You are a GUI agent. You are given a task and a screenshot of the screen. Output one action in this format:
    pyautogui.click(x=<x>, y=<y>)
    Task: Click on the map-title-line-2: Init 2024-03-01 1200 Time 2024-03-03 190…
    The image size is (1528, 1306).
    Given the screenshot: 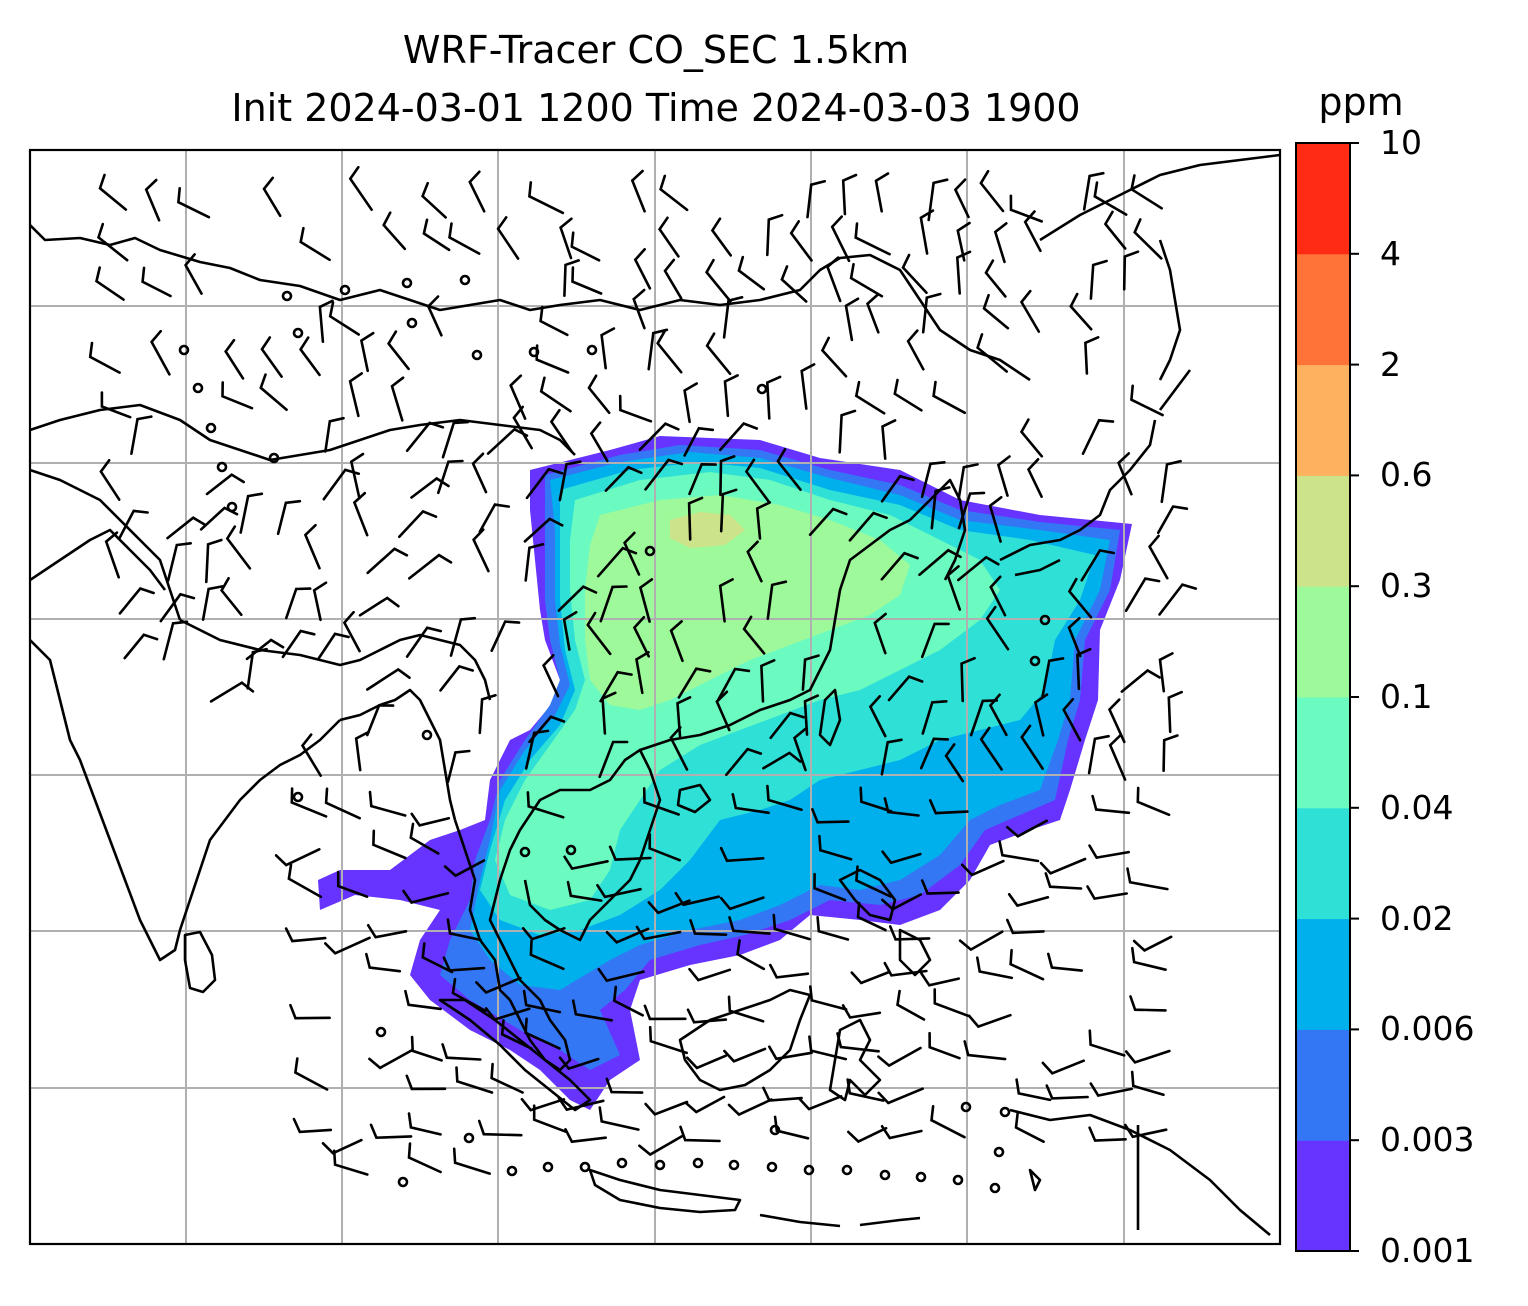 What is the action you would take?
    pyautogui.click(x=656, y=108)
    